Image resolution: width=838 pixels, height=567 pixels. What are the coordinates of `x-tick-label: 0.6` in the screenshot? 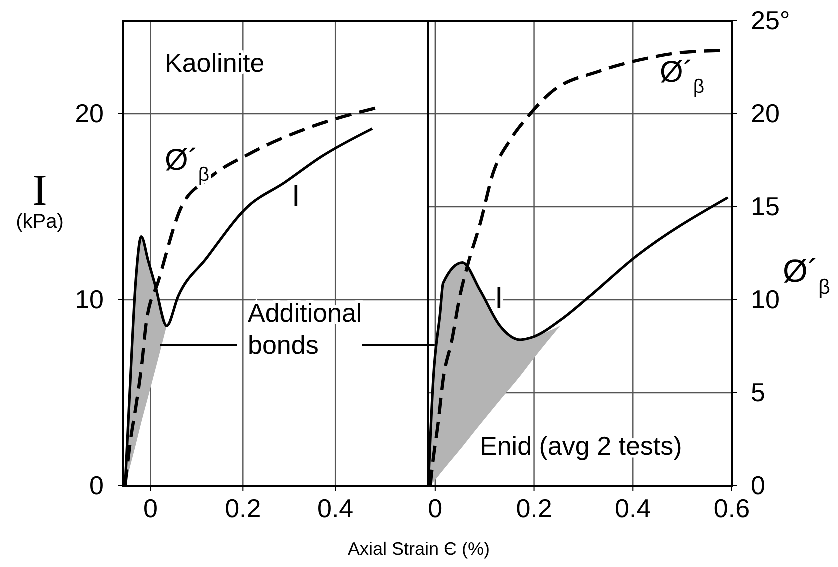 It's located at (732, 508).